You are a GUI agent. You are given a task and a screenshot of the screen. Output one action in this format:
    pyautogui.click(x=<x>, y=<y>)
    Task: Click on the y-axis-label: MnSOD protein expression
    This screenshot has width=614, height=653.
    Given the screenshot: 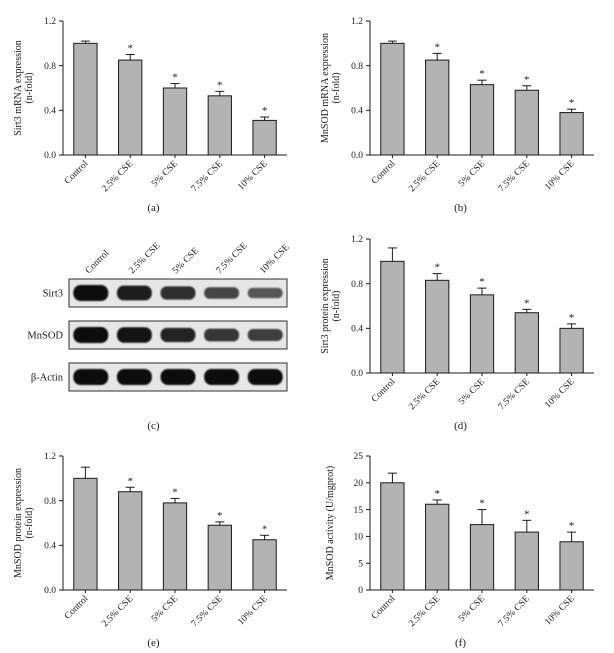 What is the action you would take?
    pyautogui.click(x=18, y=523)
    